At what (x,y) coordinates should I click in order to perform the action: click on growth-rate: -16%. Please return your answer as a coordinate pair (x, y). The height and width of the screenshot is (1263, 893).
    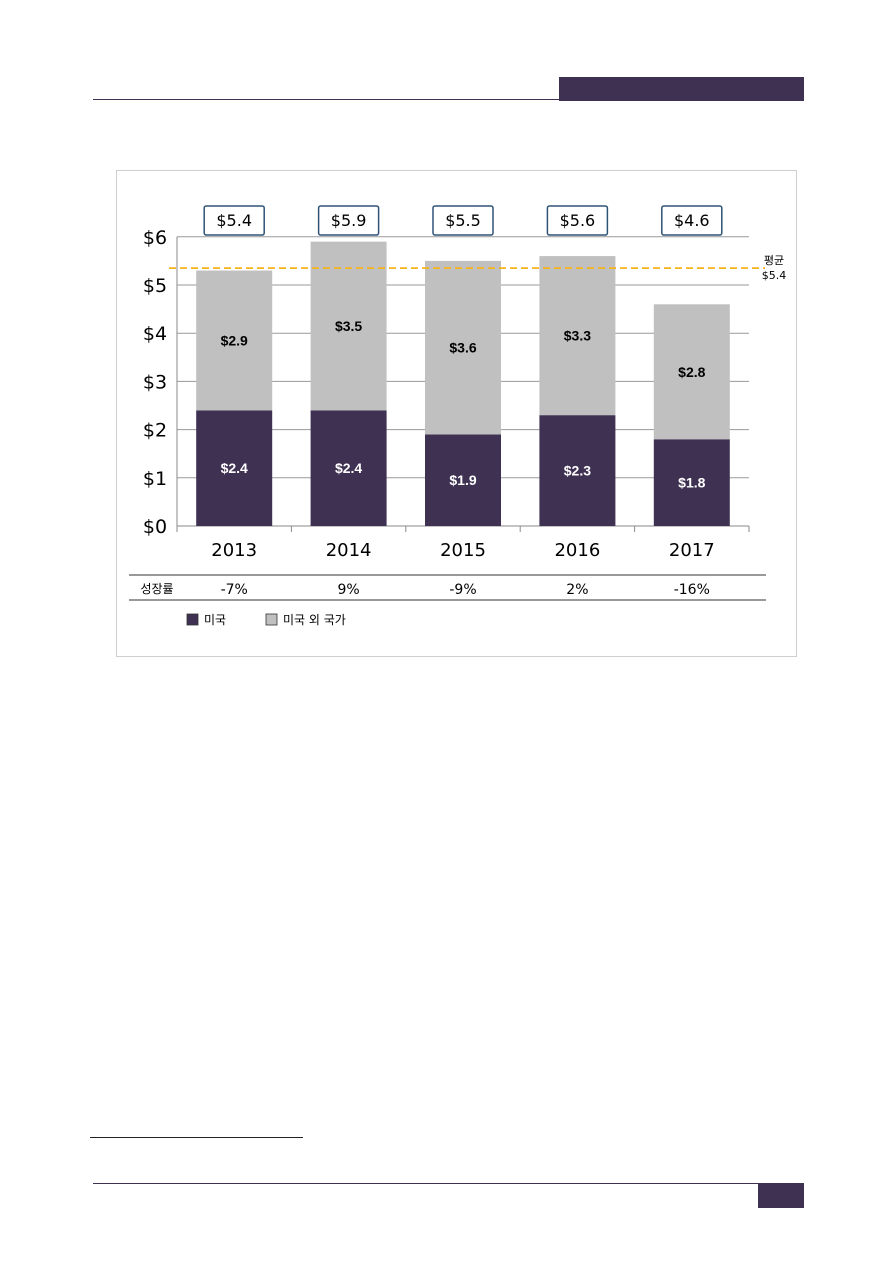
    Looking at the image, I should click on (692, 590).